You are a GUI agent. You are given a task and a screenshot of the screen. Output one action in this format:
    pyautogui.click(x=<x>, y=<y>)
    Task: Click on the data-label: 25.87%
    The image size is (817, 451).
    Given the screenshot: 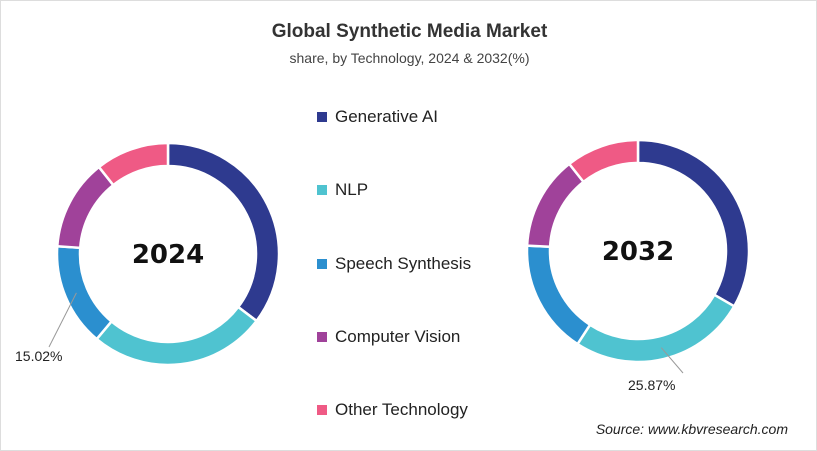 What is the action you would take?
    pyautogui.click(x=651, y=385)
    